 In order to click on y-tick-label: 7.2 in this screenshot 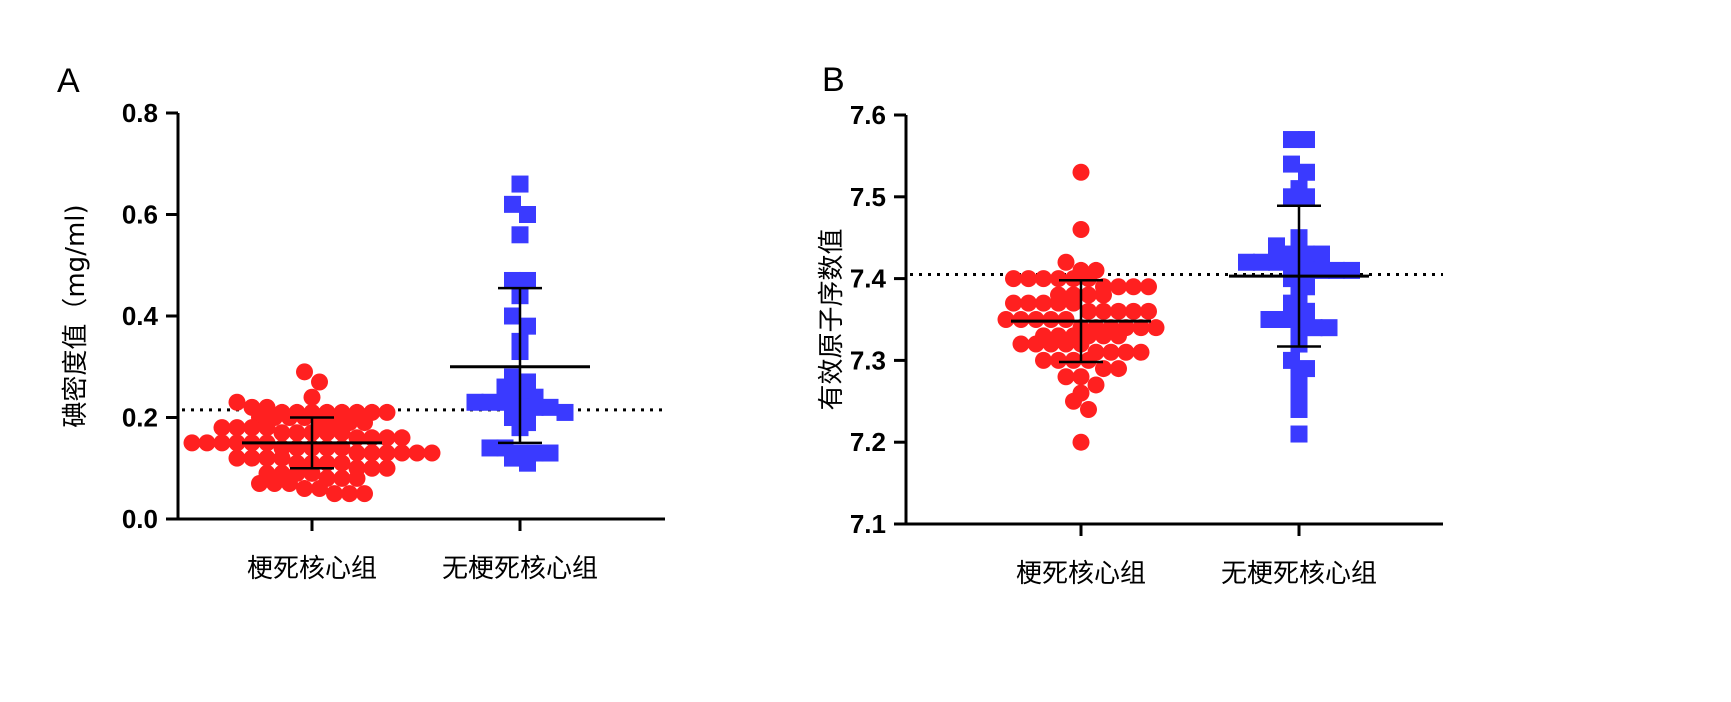, I will do `click(868, 442)`.